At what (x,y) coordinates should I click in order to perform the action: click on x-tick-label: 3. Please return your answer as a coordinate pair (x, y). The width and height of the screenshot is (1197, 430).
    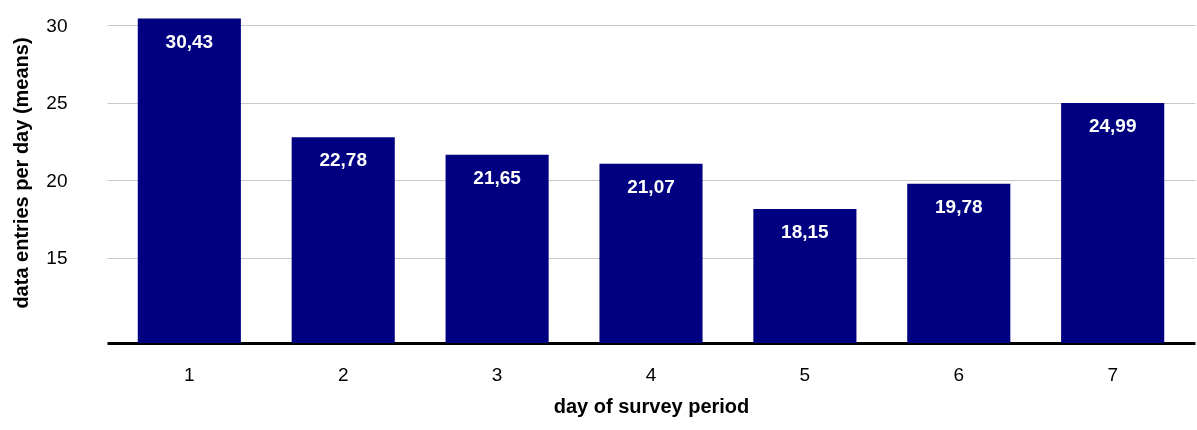
    Looking at the image, I should click on (497, 374).